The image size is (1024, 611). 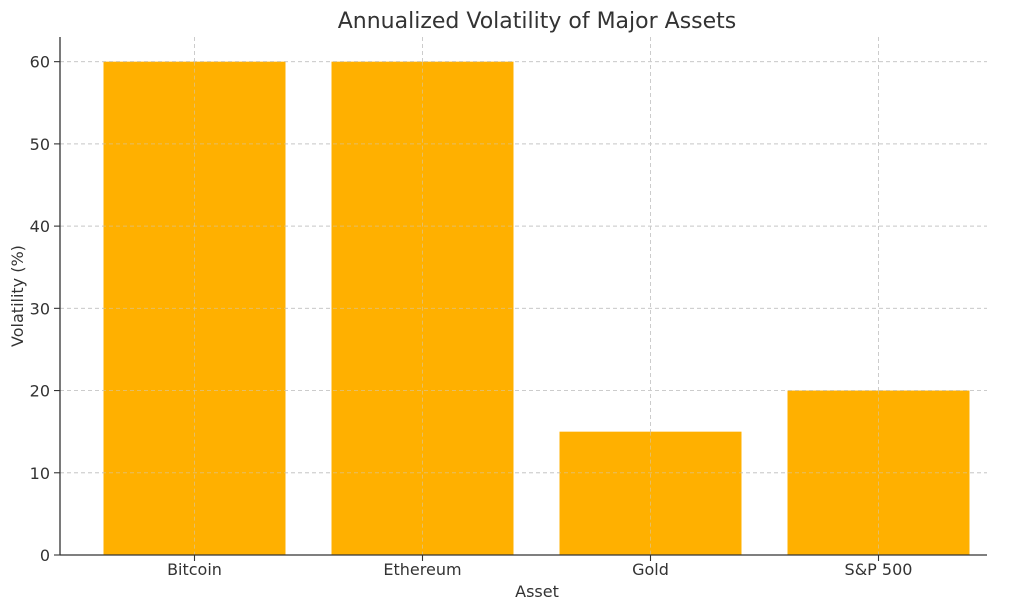 What do you see at coordinates (40, 226) in the screenshot?
I see `y-tick-label: 40` at bounding box center [40, 226].